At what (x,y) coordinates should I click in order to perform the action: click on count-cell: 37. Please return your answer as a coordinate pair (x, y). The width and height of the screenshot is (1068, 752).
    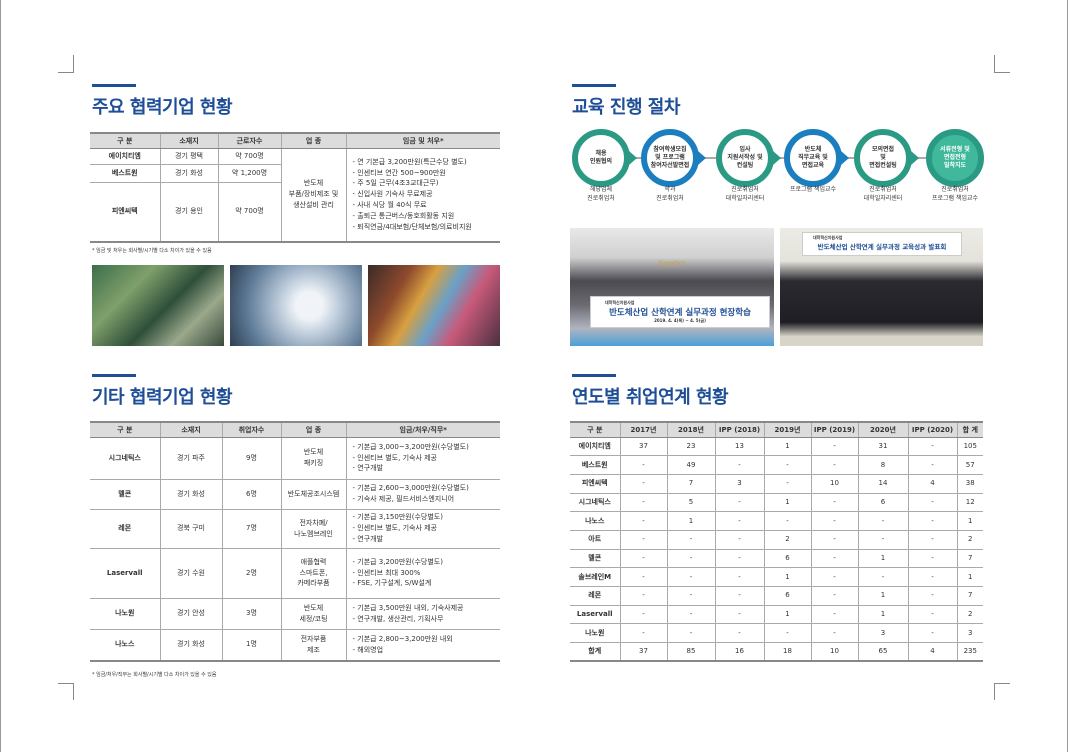
    Looking at the image, I should click on (643, 652).